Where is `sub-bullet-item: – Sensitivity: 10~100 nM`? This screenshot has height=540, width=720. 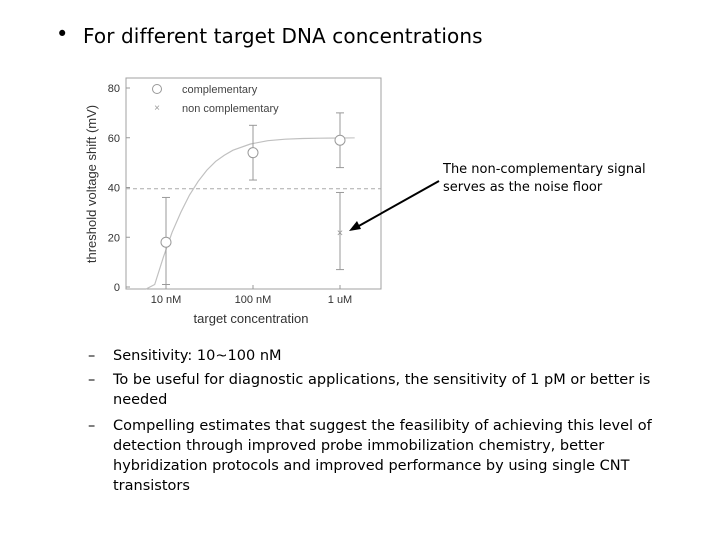
sub-bullet-item: – Sensitivity: 10~100 nM is located at coordinates (388, 356).